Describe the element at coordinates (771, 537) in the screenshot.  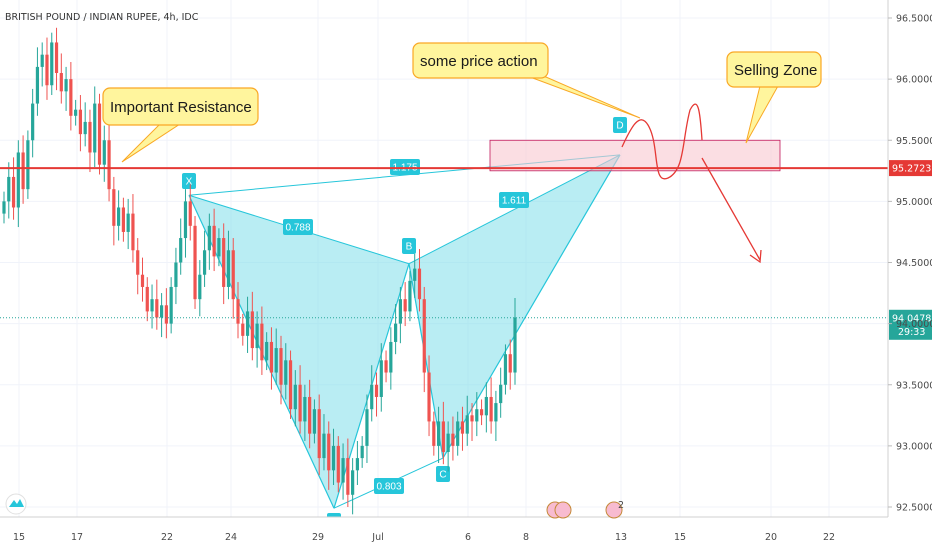
I see `x-tick-label: 20` at that location.